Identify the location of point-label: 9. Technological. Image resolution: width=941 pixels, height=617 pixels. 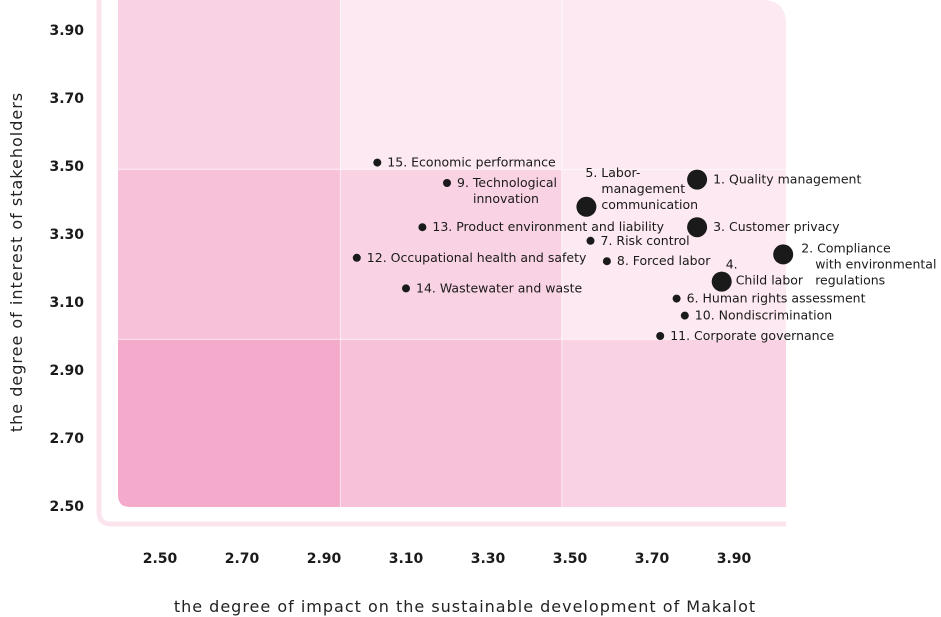
(507, 182).